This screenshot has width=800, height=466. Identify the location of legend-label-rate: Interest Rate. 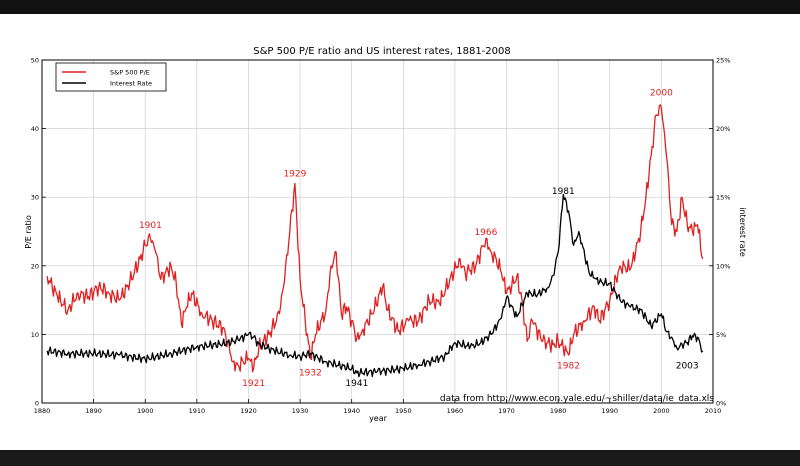
(131, 84).